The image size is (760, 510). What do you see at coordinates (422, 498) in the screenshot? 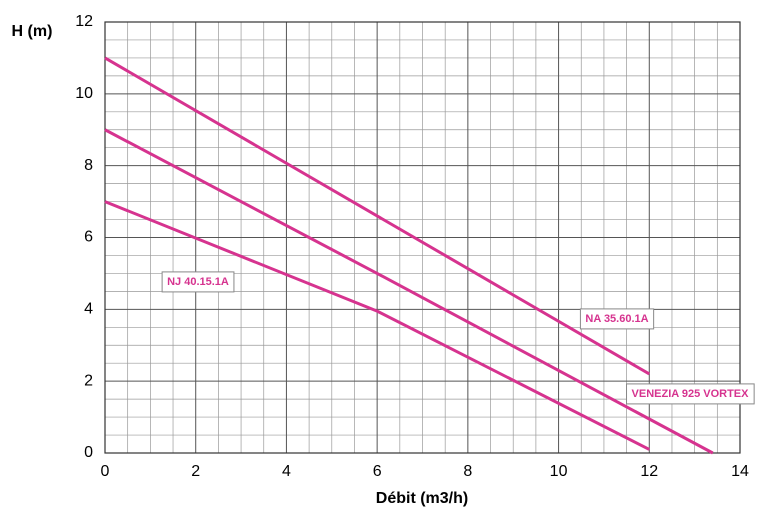
I see `x-axis-title: Débit (m3/h)` at bounding box center [422, 498].